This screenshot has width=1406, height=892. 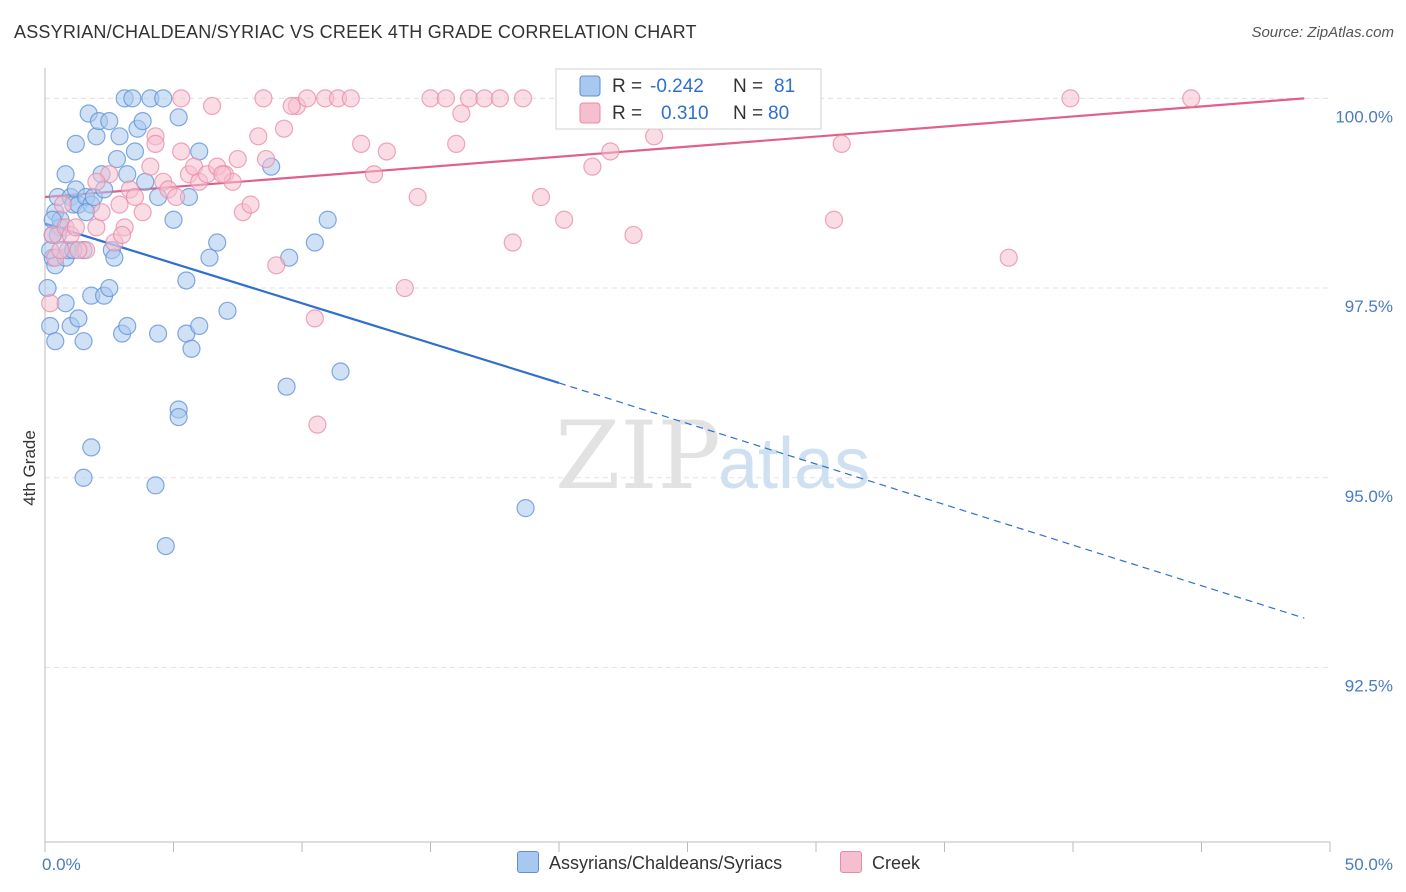 I want to click on watermark: ZIP atlas, so click(x=712, y=456).